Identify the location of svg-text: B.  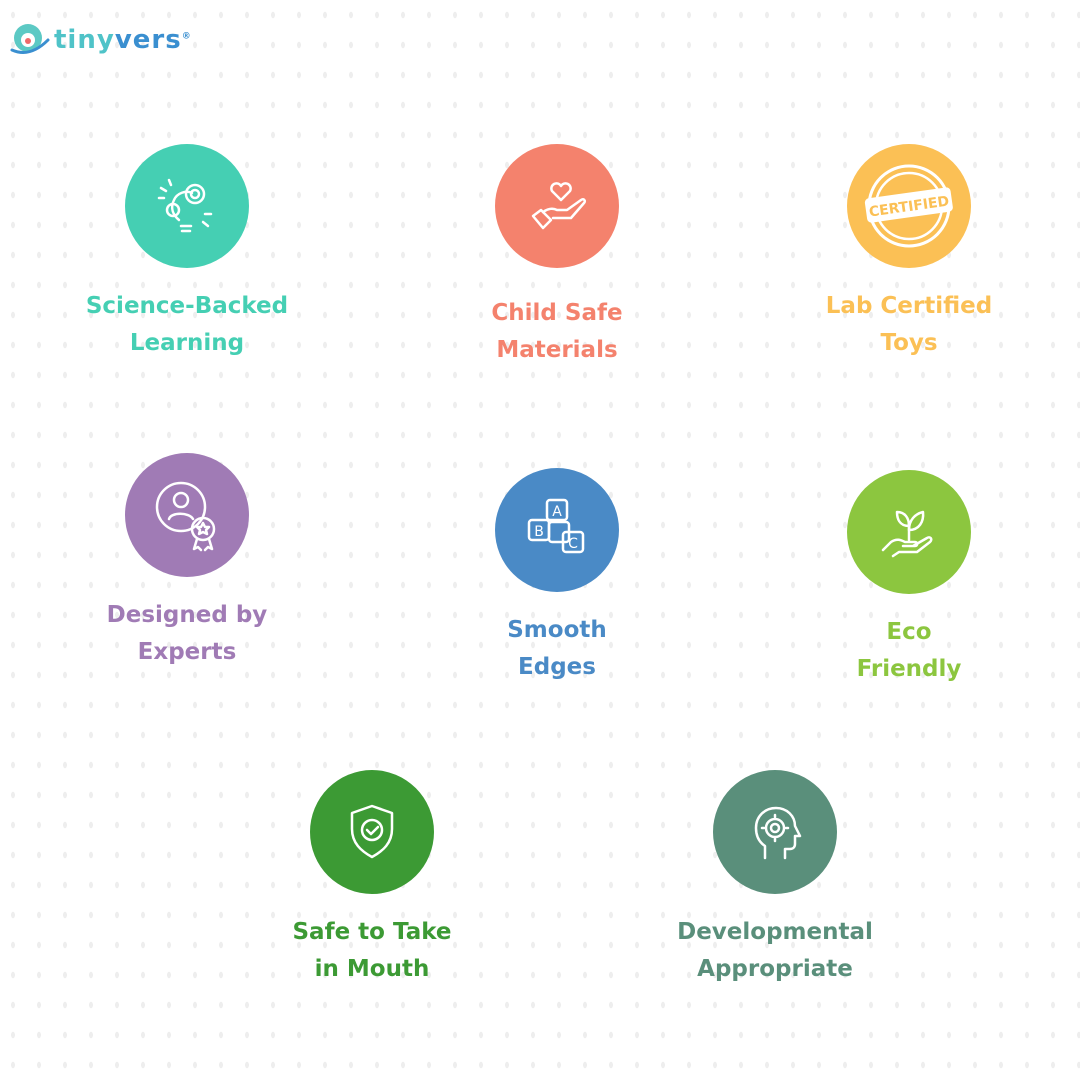
(539, 532).